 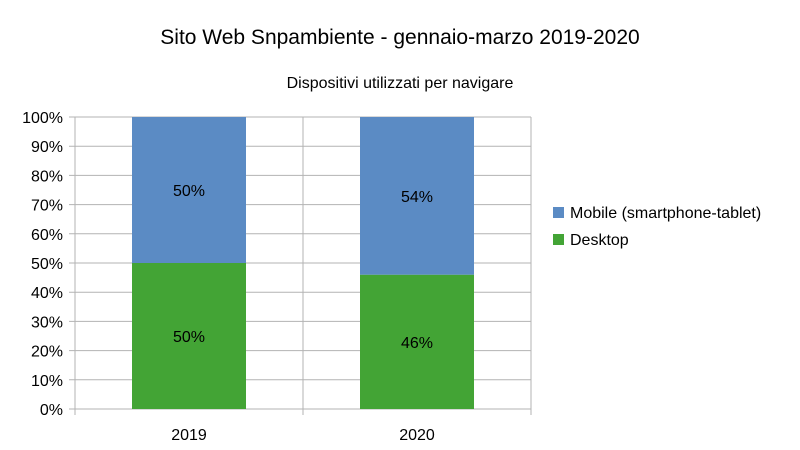 I want to click on y-tick-label: 50%, so click(x=47, y=264).